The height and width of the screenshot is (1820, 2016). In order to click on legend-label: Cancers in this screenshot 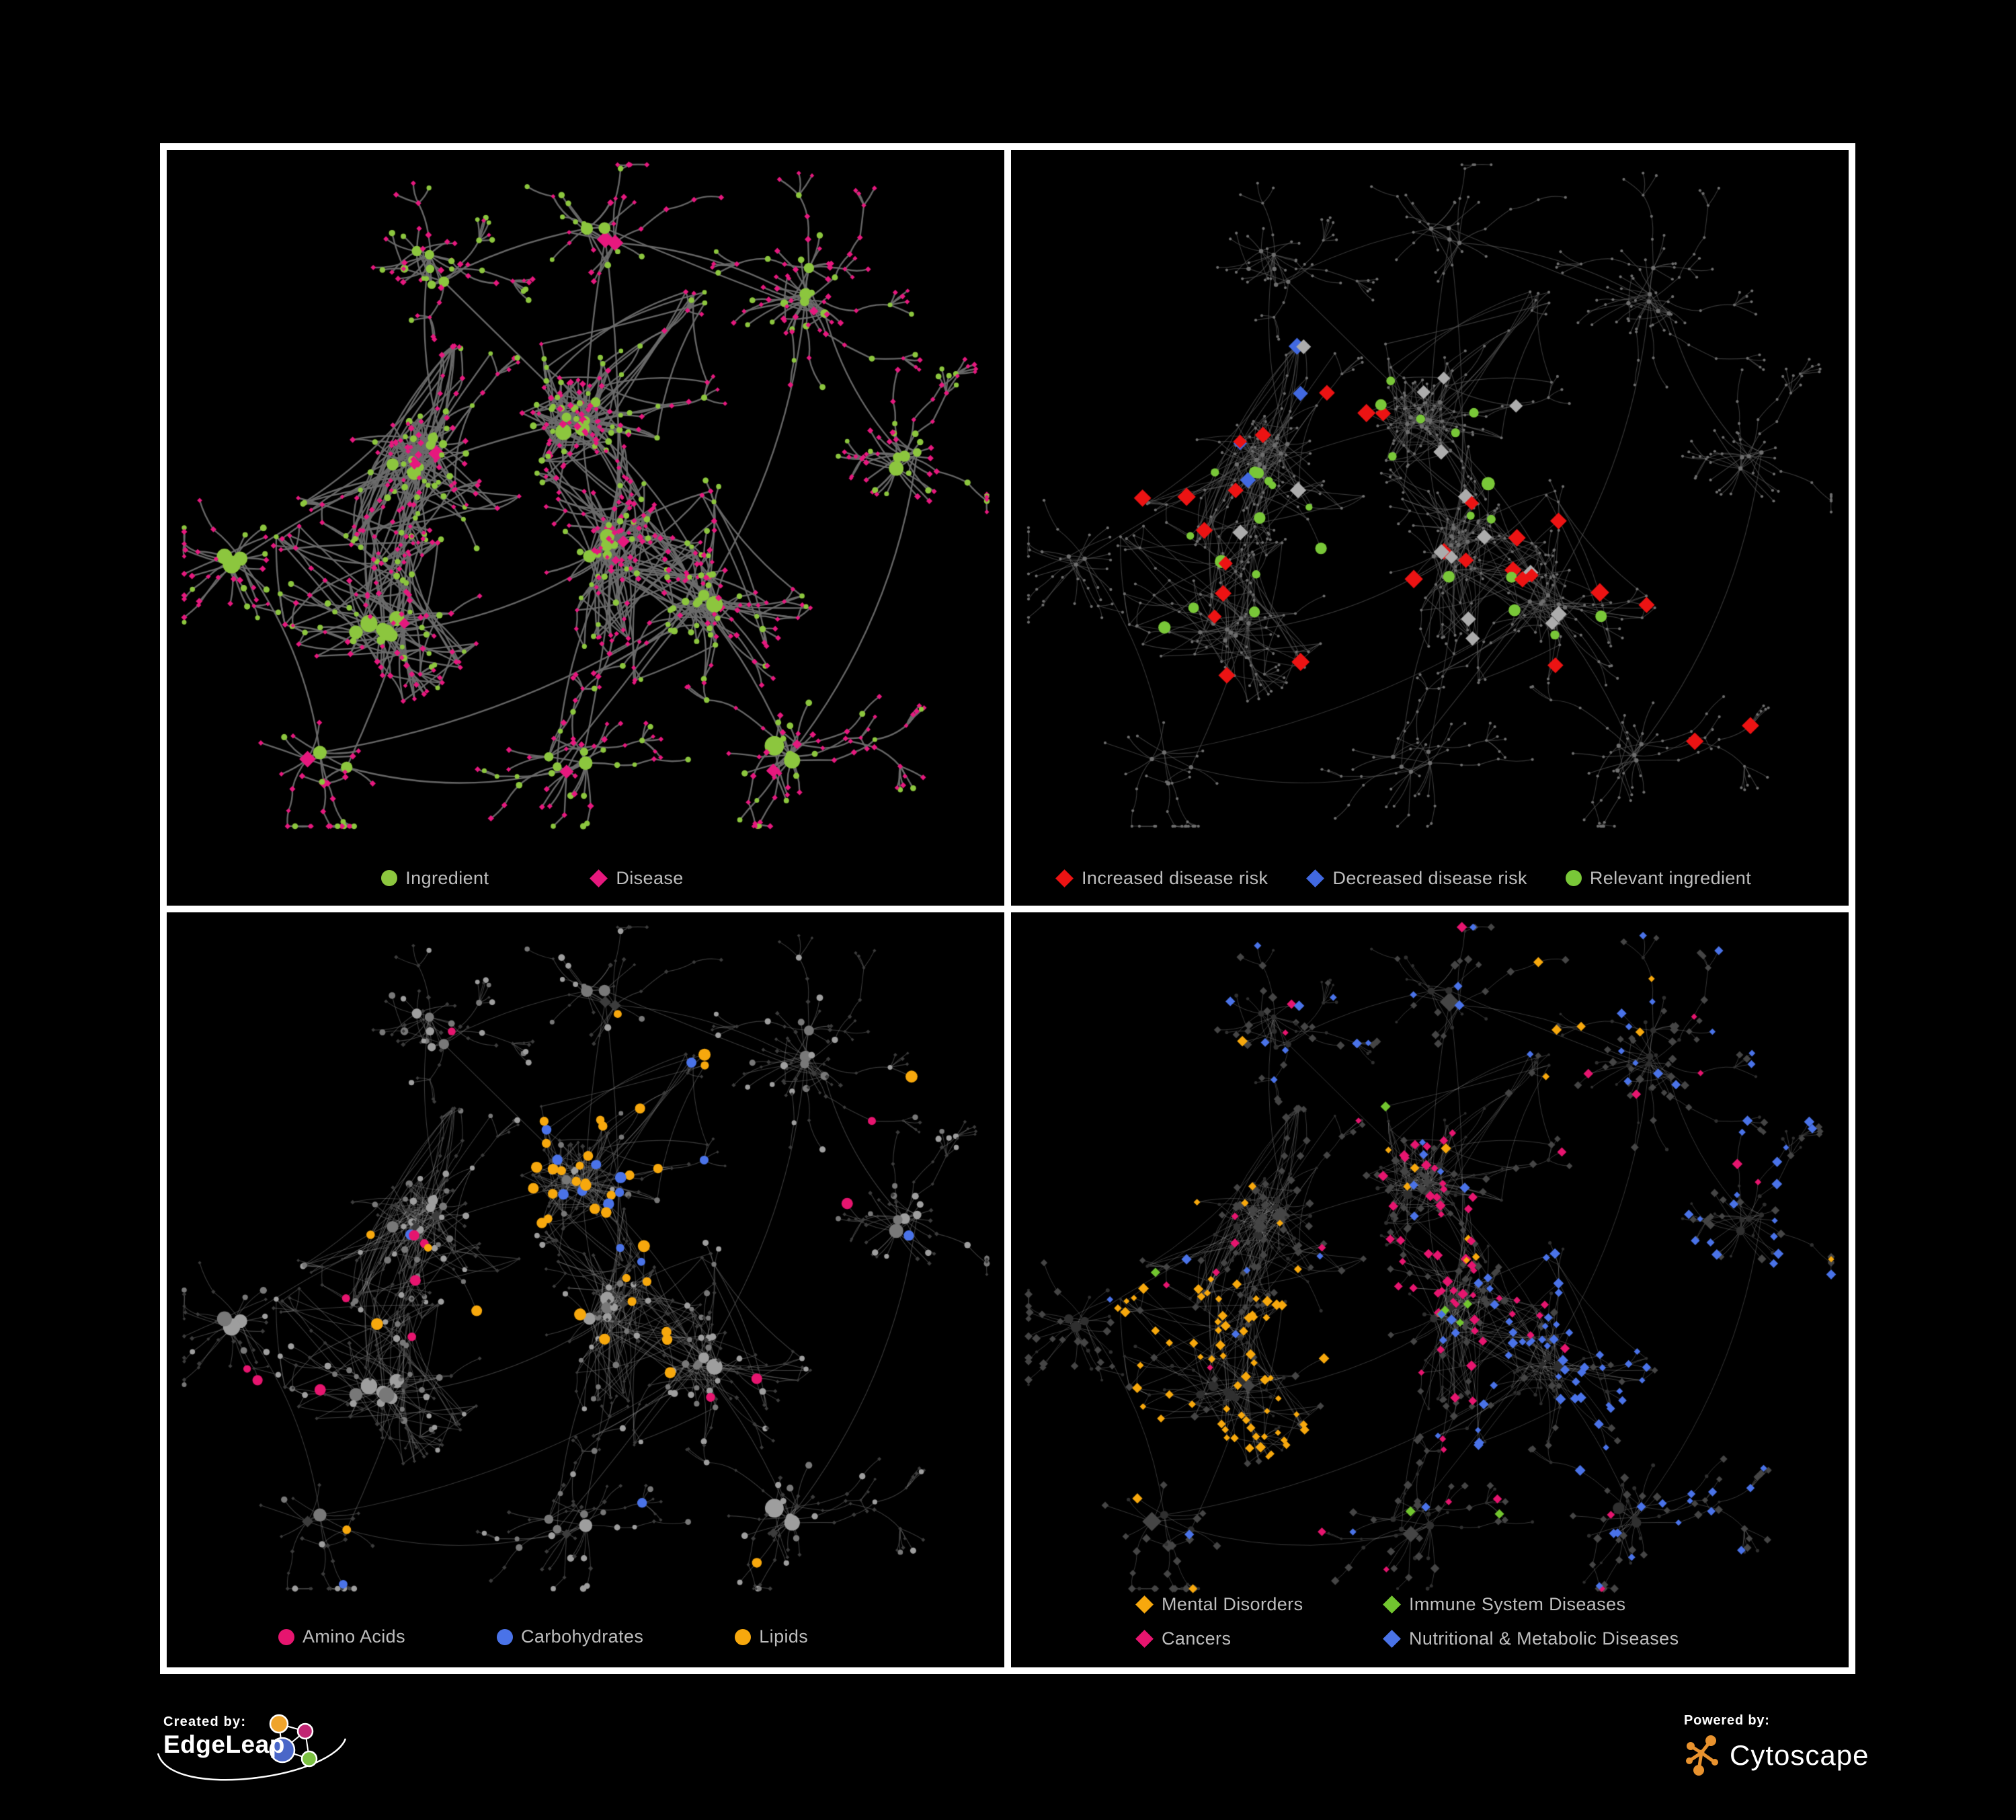, I will do `click(1197, 1638)`.